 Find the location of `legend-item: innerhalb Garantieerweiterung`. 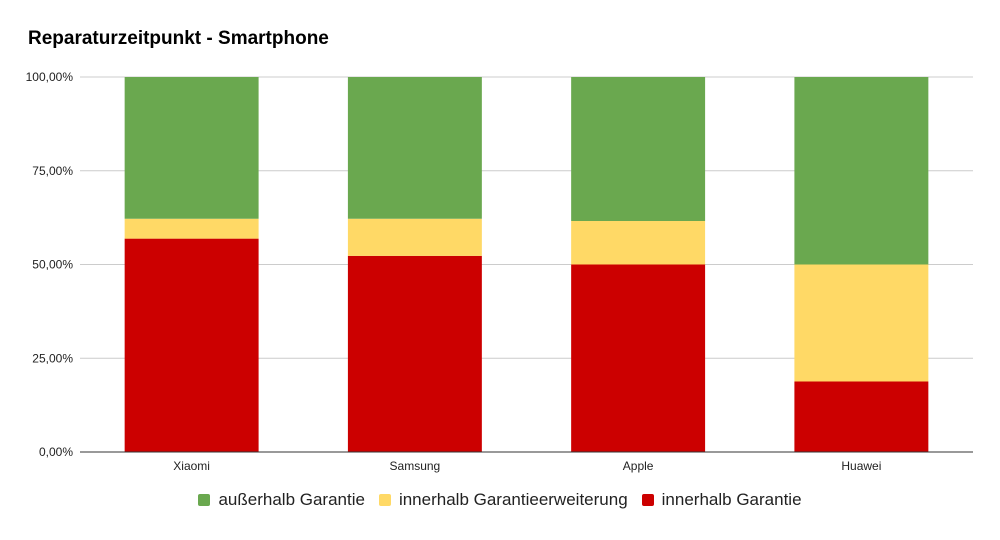

legend-item: innerhalb Garantieerweiterung is located at coordinates (503, 500).